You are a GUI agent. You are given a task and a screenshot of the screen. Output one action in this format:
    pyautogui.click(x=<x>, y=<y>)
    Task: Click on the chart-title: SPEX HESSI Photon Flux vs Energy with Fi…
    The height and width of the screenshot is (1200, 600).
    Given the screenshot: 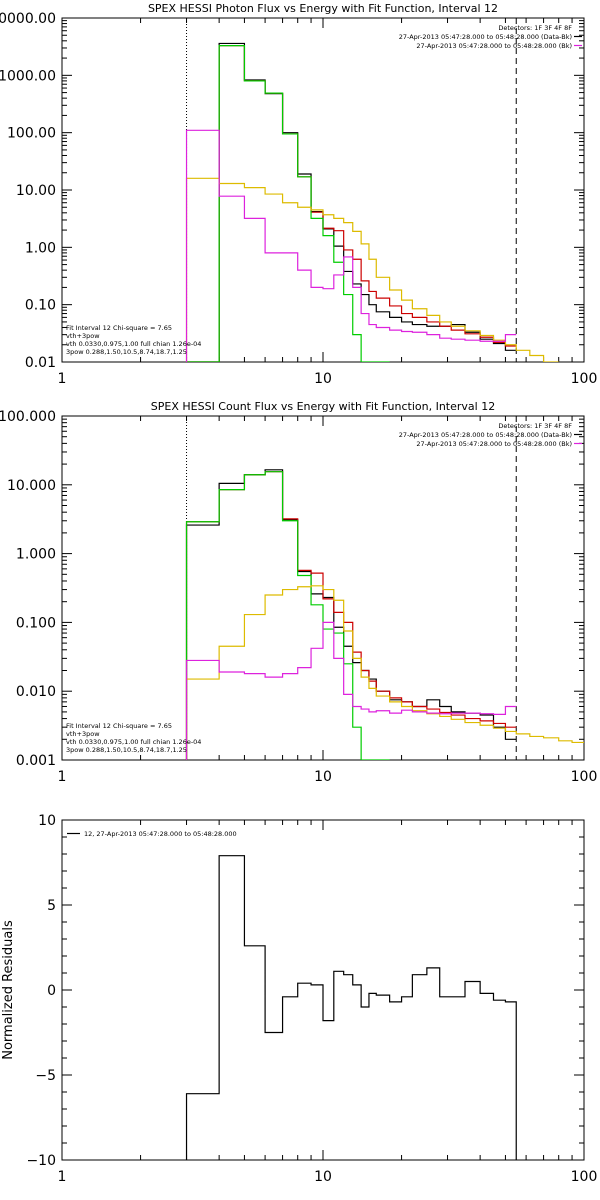 What is the action you would take?
    pyautogui.click(x=323, y=8)
    